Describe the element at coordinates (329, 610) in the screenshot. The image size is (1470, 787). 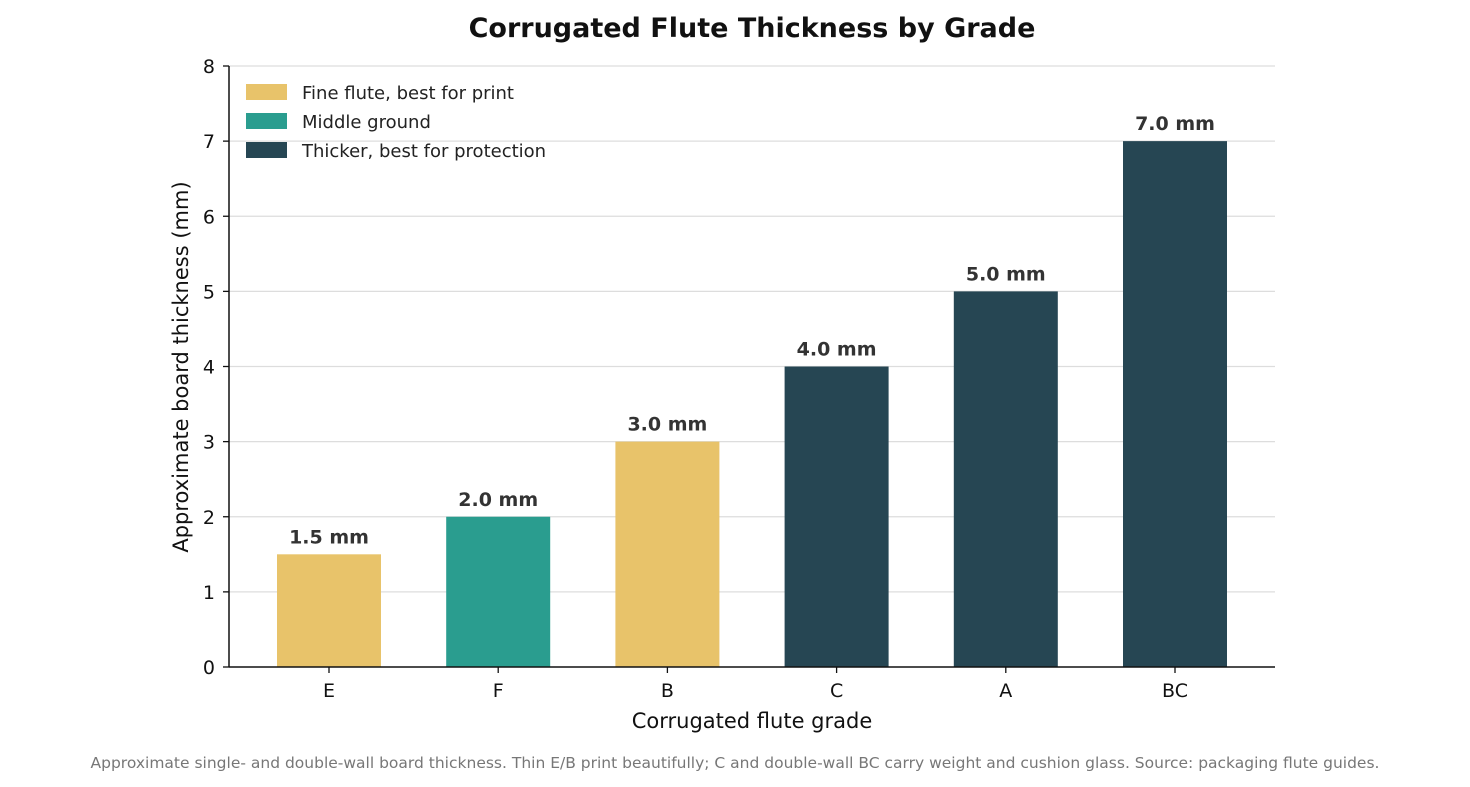
I see `bar-e` at that location.